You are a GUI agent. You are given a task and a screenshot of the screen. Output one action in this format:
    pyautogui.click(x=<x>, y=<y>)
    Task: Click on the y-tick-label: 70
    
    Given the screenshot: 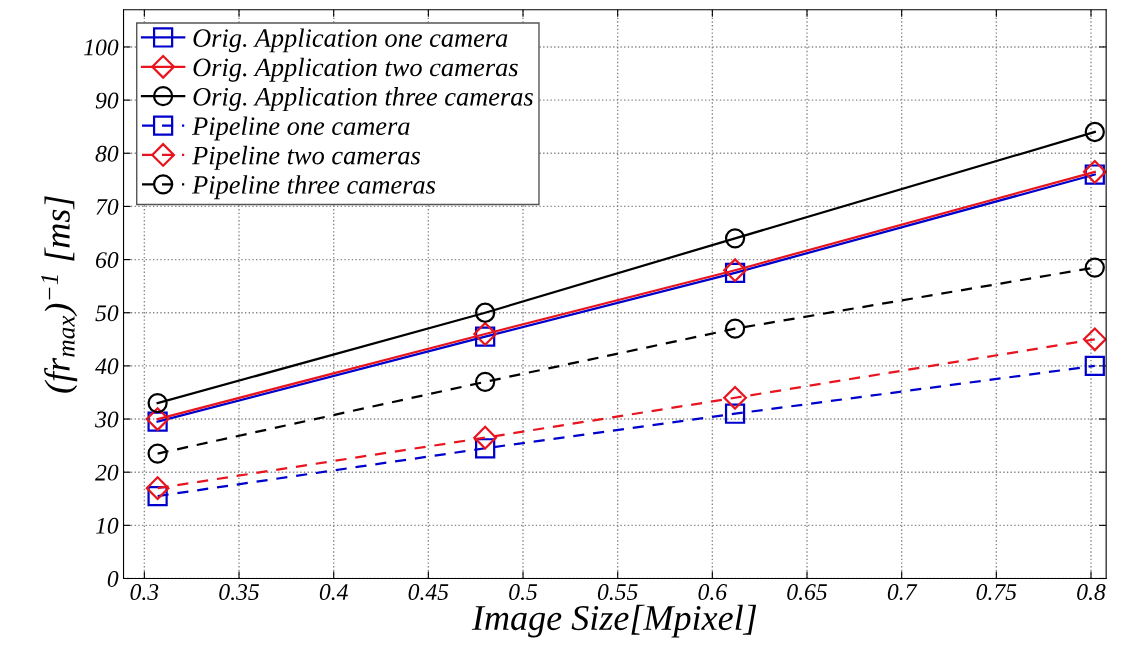 What is the action you would take?
    pyautogui.click(x=107, y=206)
    